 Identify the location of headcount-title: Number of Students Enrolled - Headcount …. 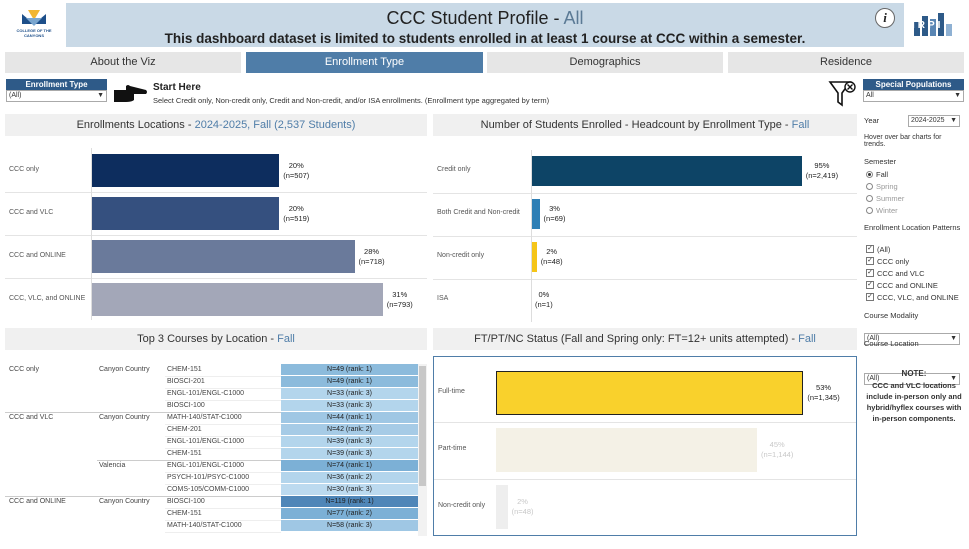
(645, 125).